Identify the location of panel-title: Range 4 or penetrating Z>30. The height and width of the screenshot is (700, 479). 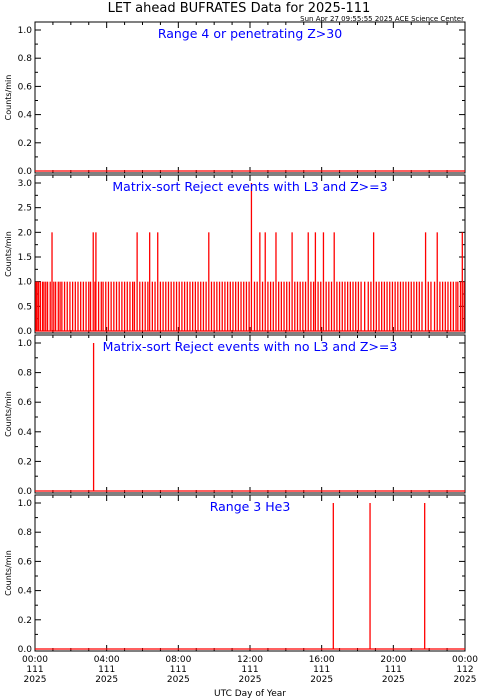
(250, 33).